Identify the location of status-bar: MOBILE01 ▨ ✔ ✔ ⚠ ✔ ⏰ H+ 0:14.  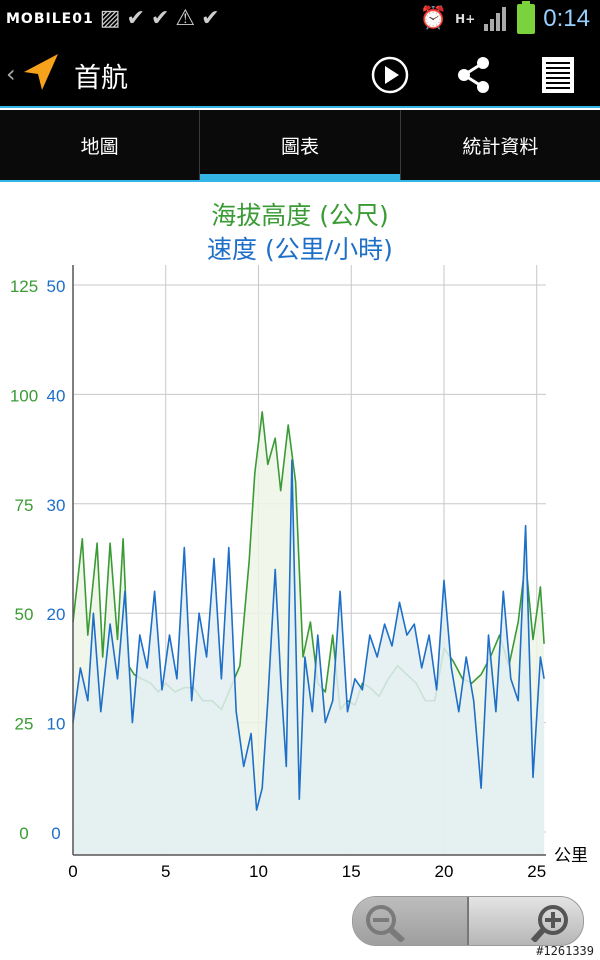
(300, 19).